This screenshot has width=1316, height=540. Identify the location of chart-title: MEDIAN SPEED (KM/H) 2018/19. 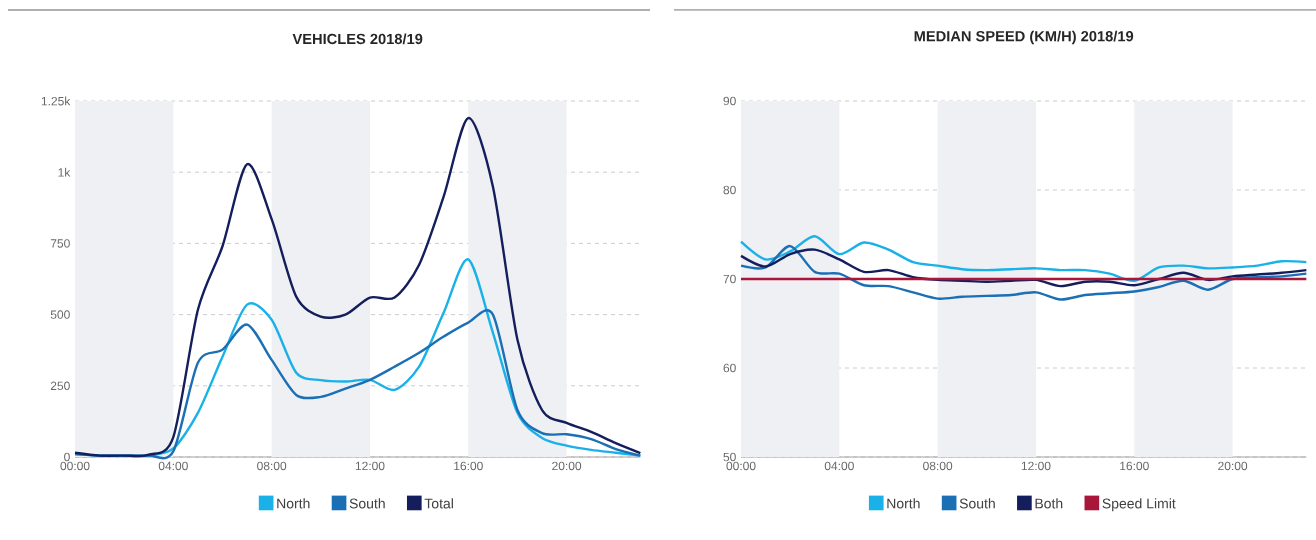
(1024, 37).